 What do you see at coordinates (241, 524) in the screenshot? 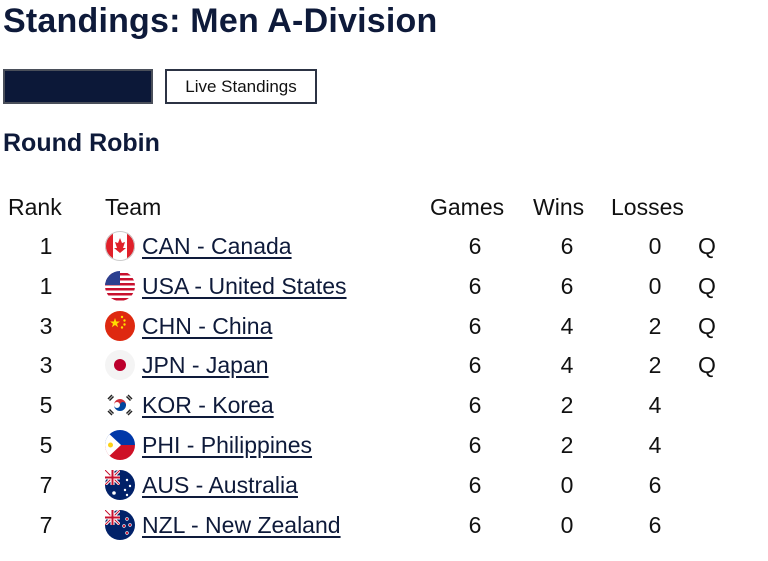
I see `team-link: NZL - New Zealand` at bounding box center [241, 524].